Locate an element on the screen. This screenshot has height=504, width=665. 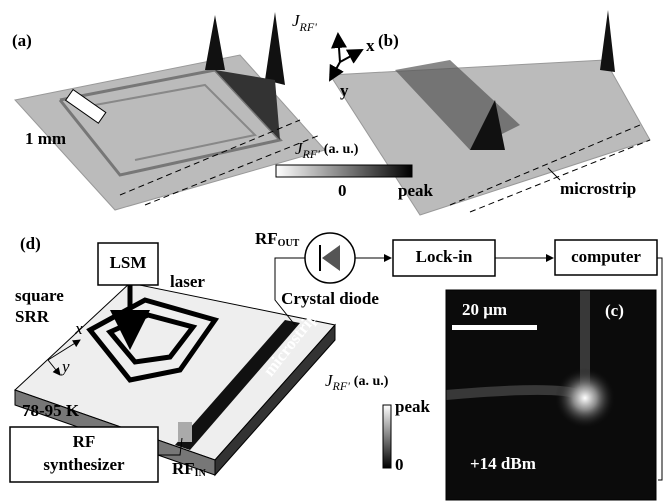
peak-ridge is located at coordinates (247, 105).